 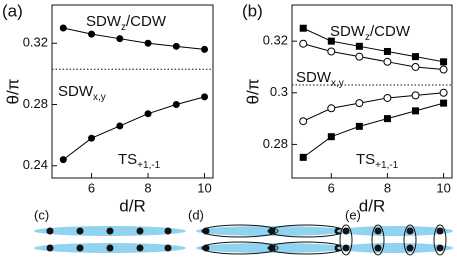 I want to click on panel-label: (a), so click(x=12, y=10).